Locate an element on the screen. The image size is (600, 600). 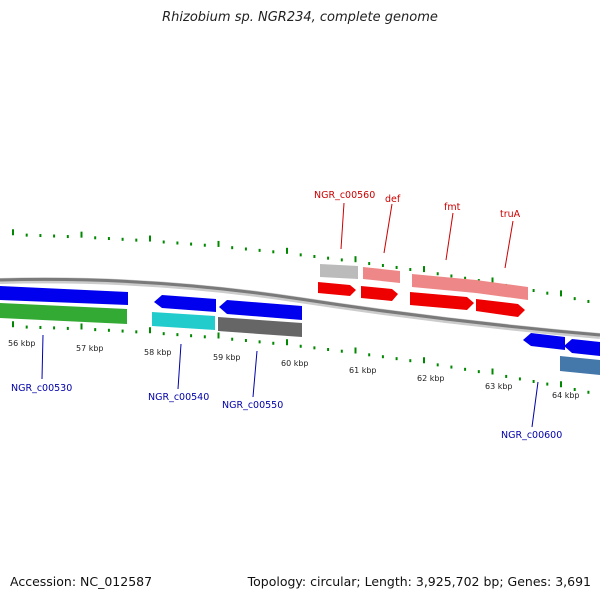
gene-NGR_c00560-lower is located at coordinates (337, 289).